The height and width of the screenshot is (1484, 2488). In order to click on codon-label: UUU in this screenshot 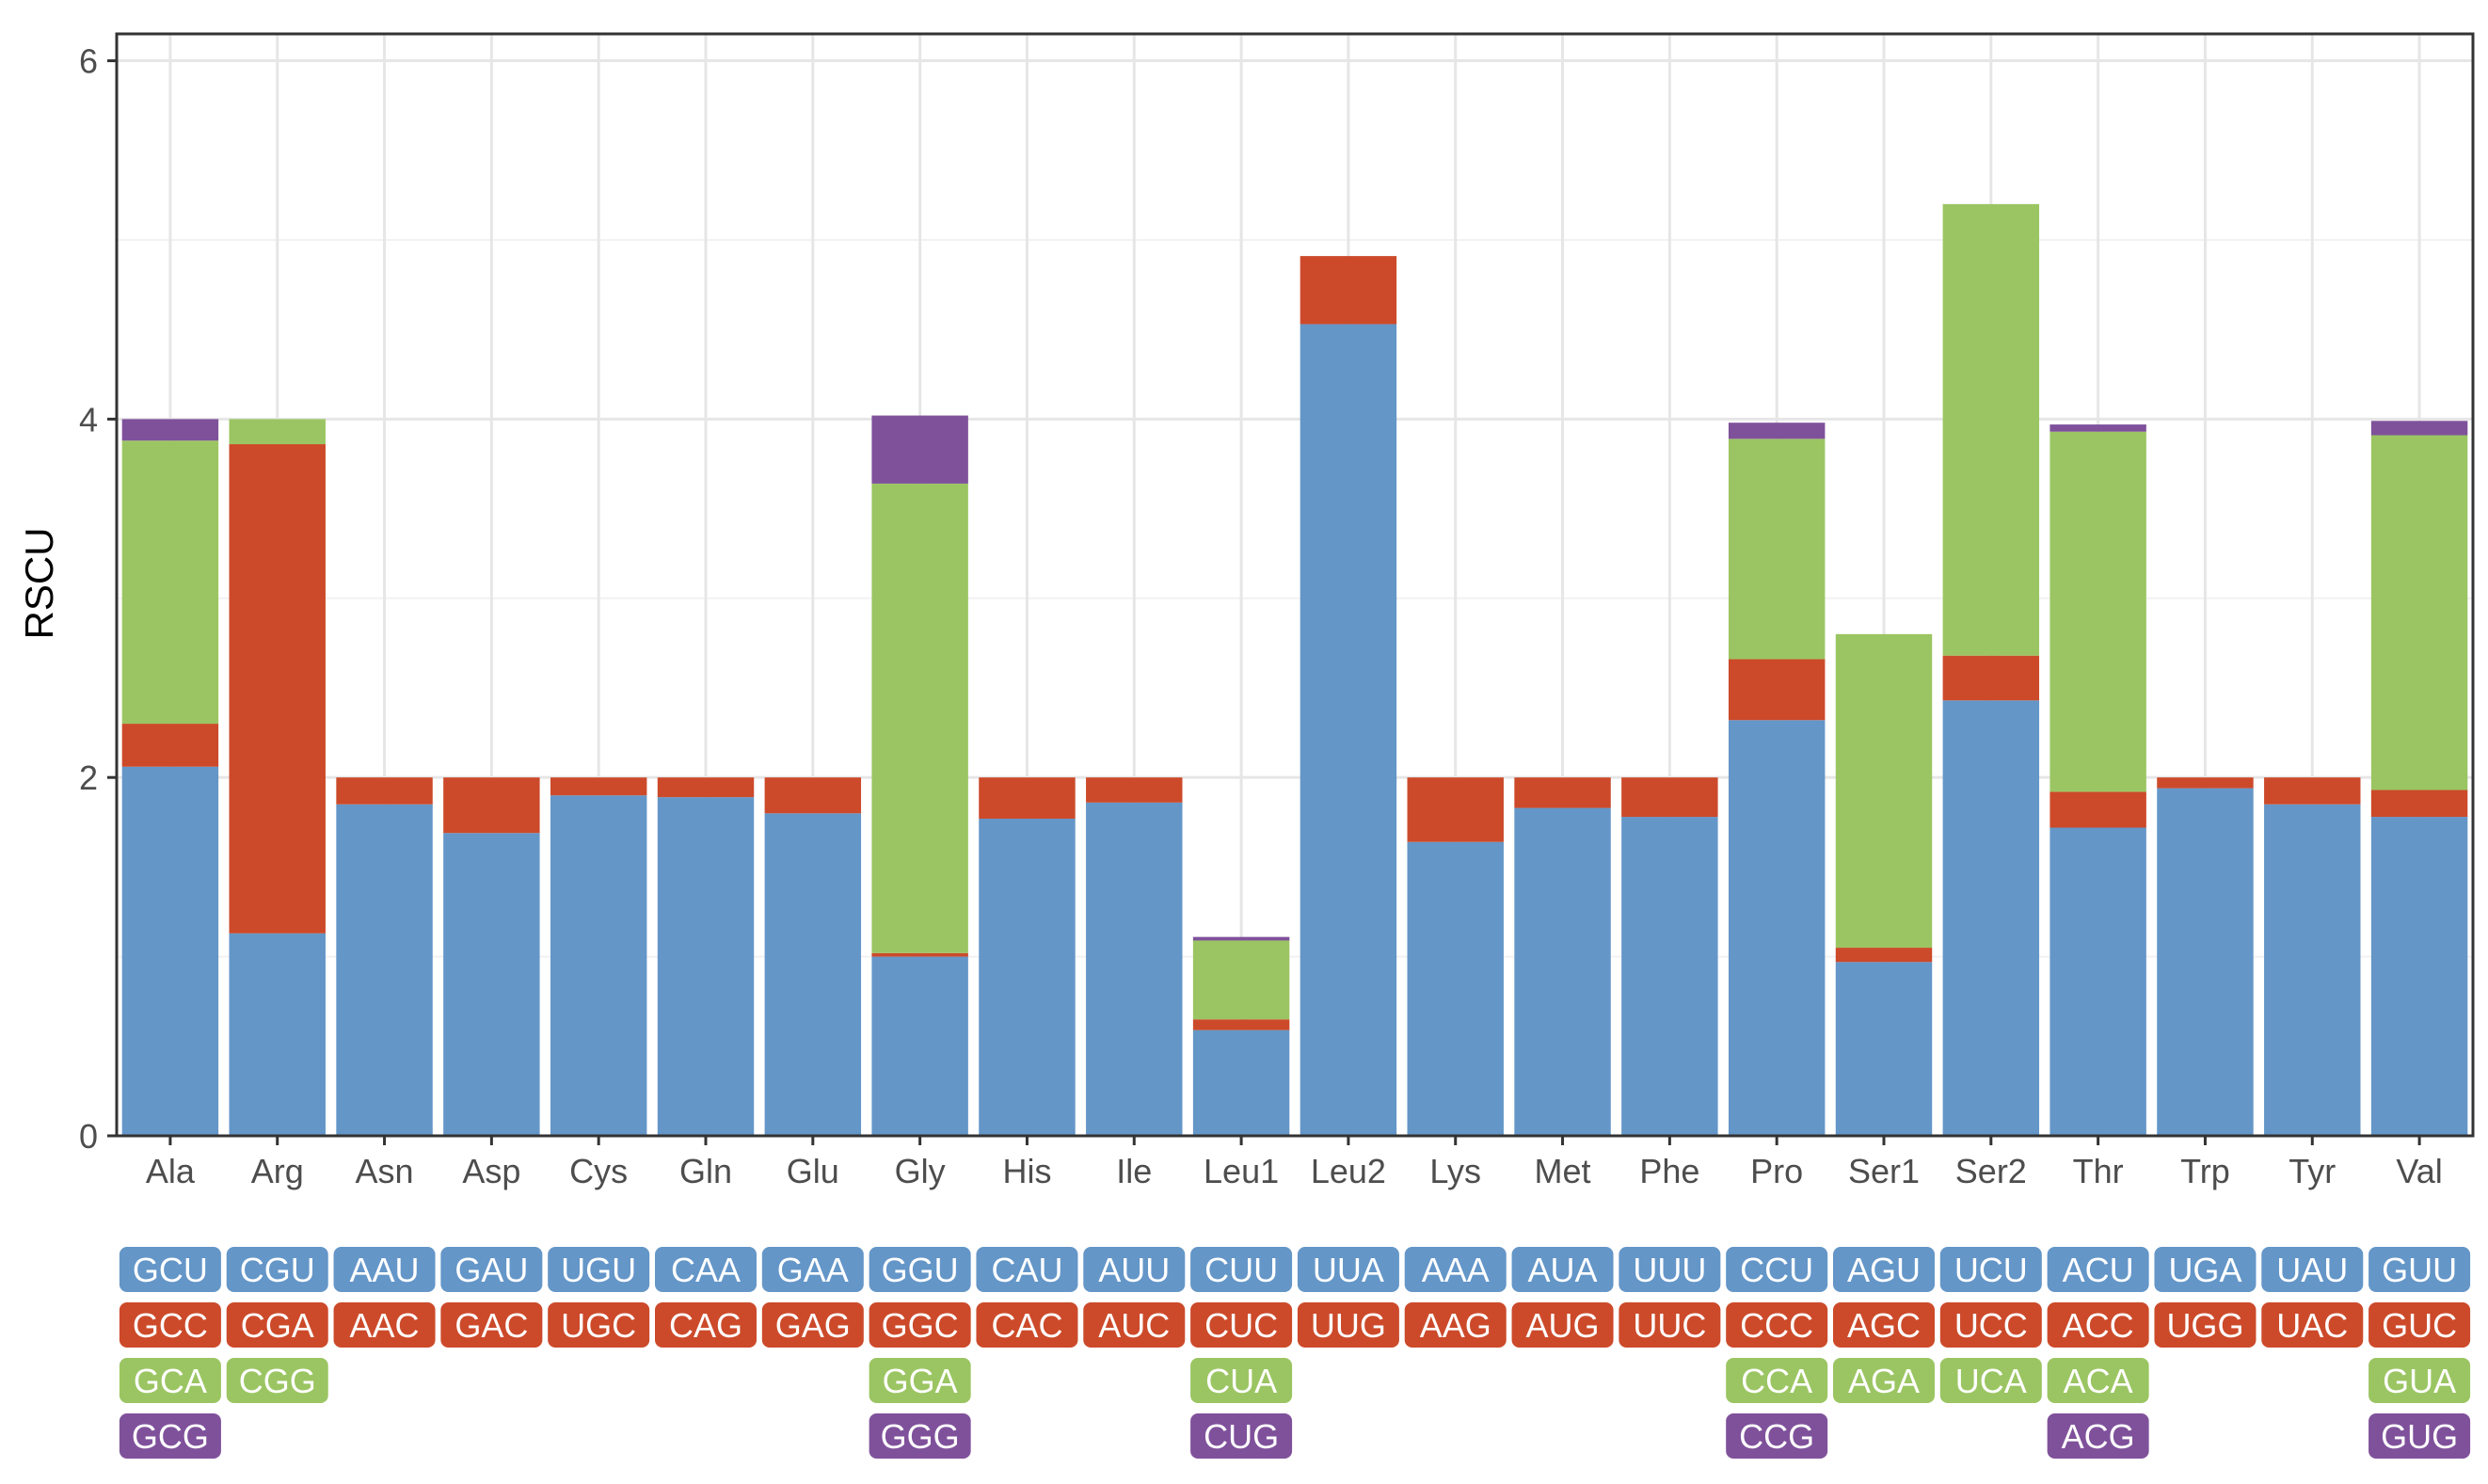, I will do `click(1669, 1270)`.